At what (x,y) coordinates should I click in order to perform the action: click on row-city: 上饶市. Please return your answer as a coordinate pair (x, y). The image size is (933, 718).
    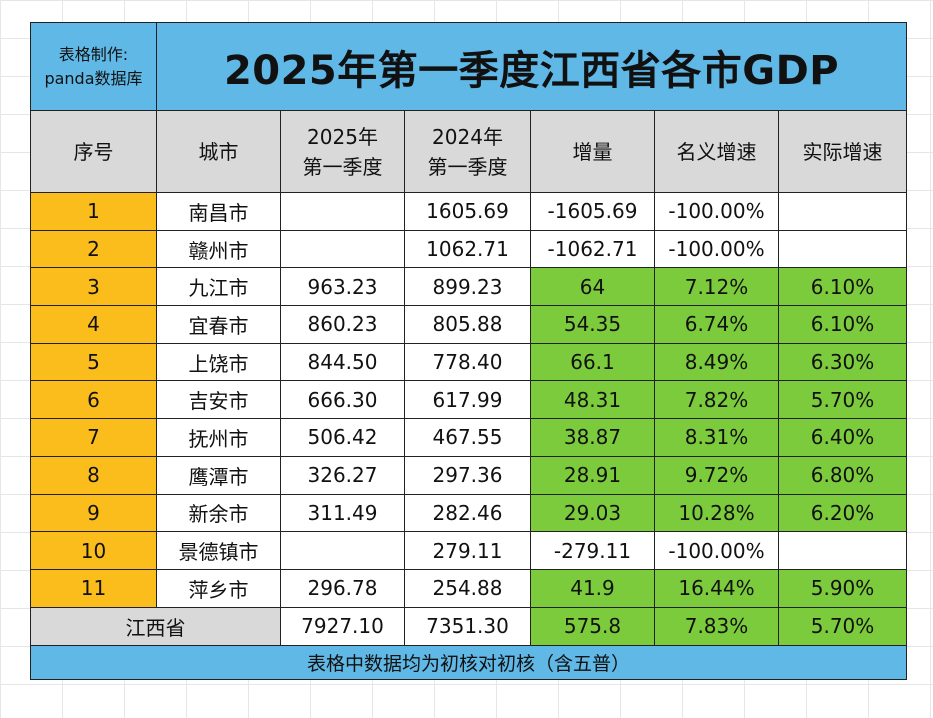
    Looking at the image, I should click on (218, 362).